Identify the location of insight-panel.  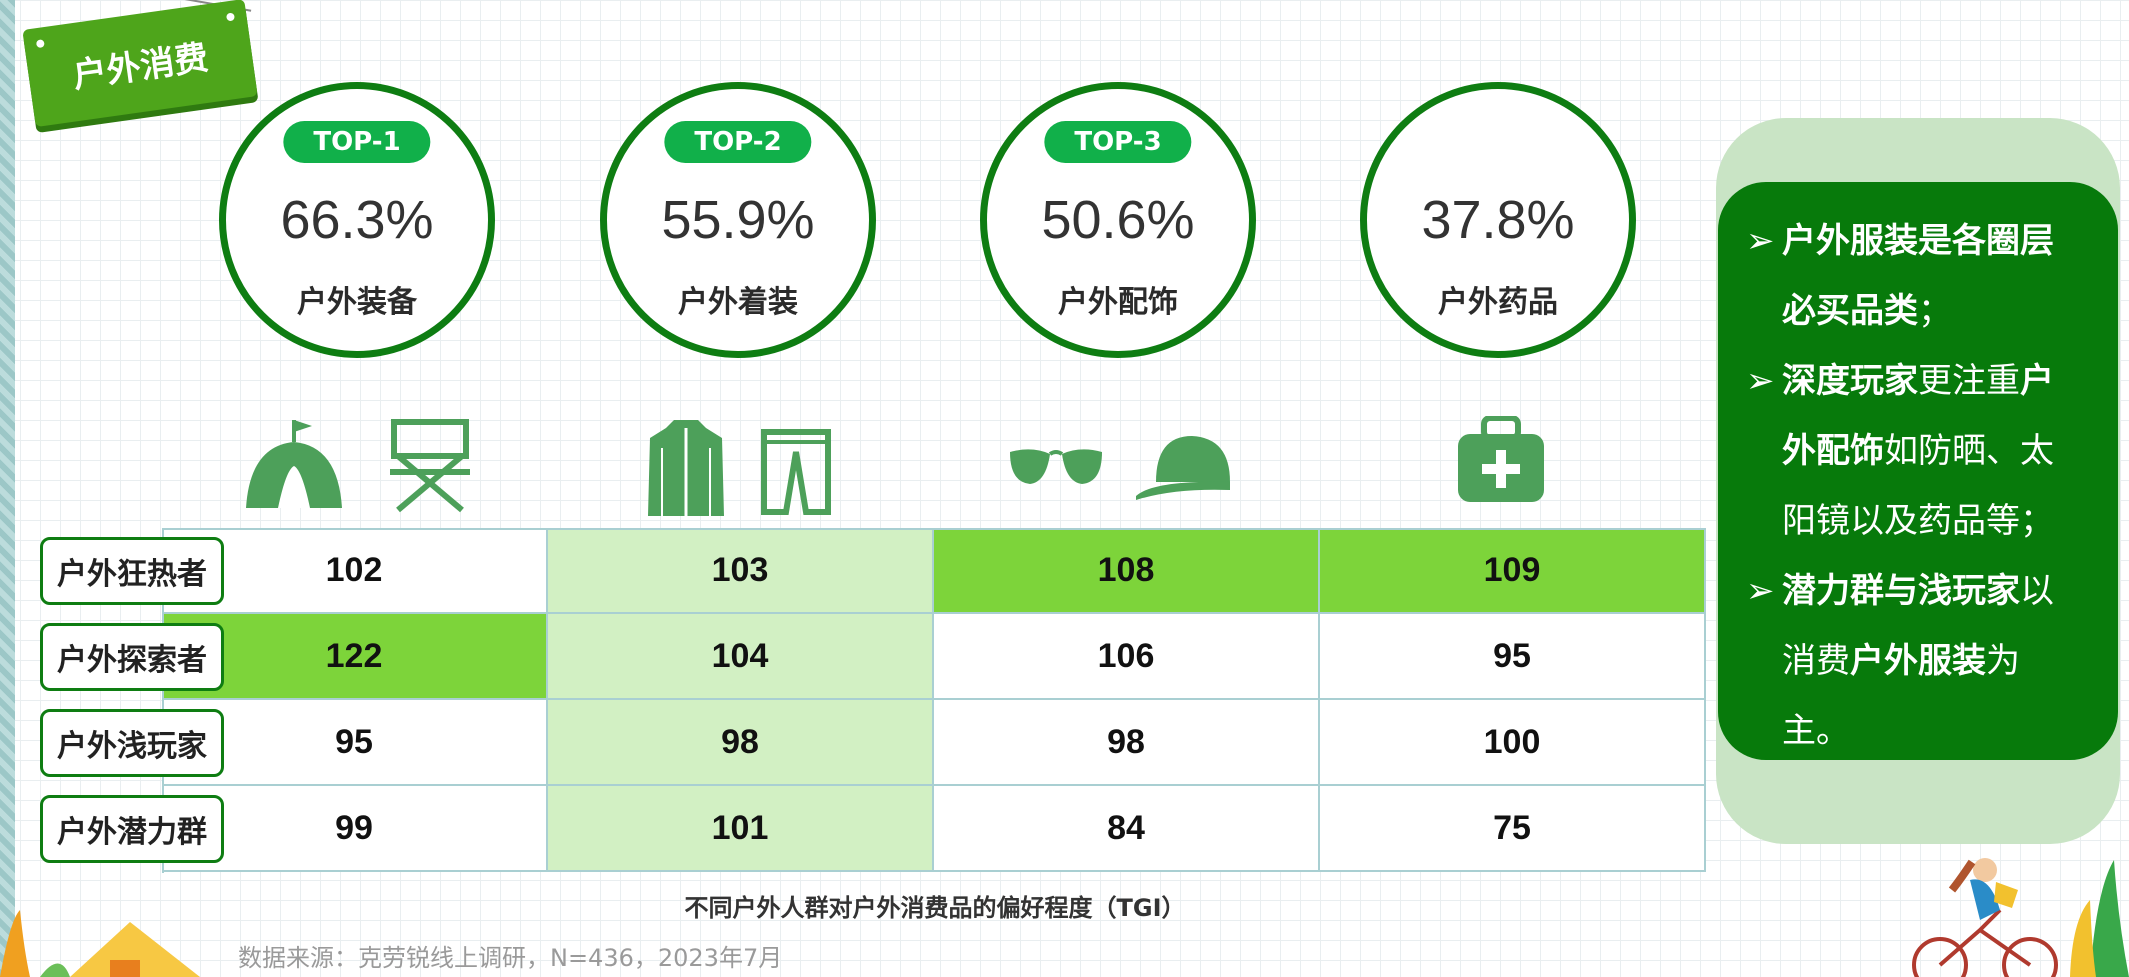
(1918, 471).